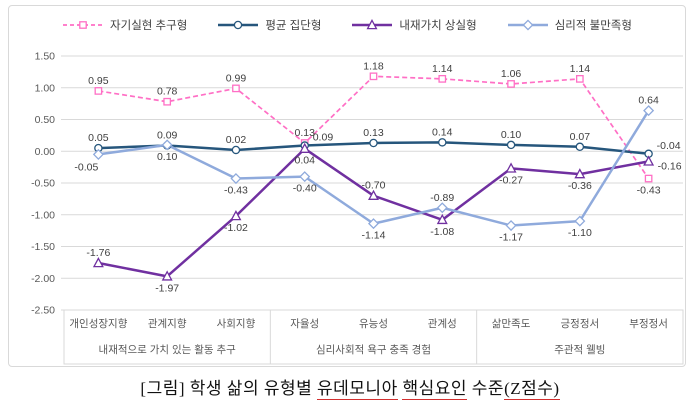 The width and height of the screenshot is (700, 409). Describe the element at coordinates (98, 138) in the screenshot. I see `data-label: 0.05` at that location.